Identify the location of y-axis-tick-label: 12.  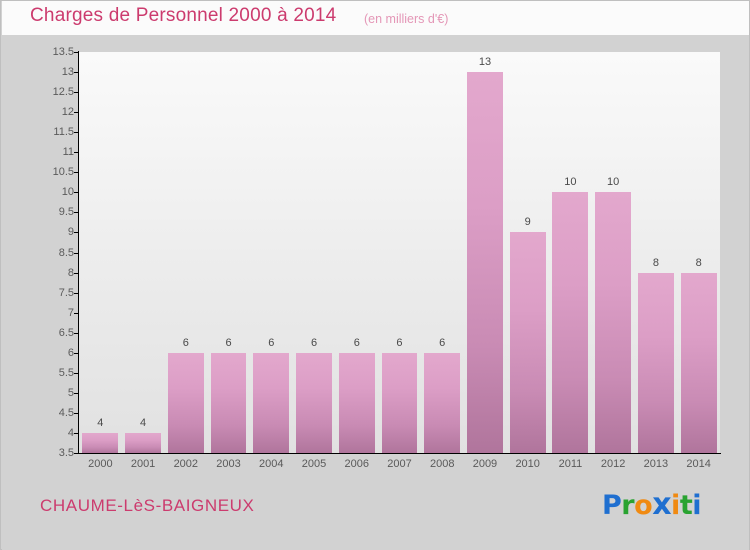
(67, 112).